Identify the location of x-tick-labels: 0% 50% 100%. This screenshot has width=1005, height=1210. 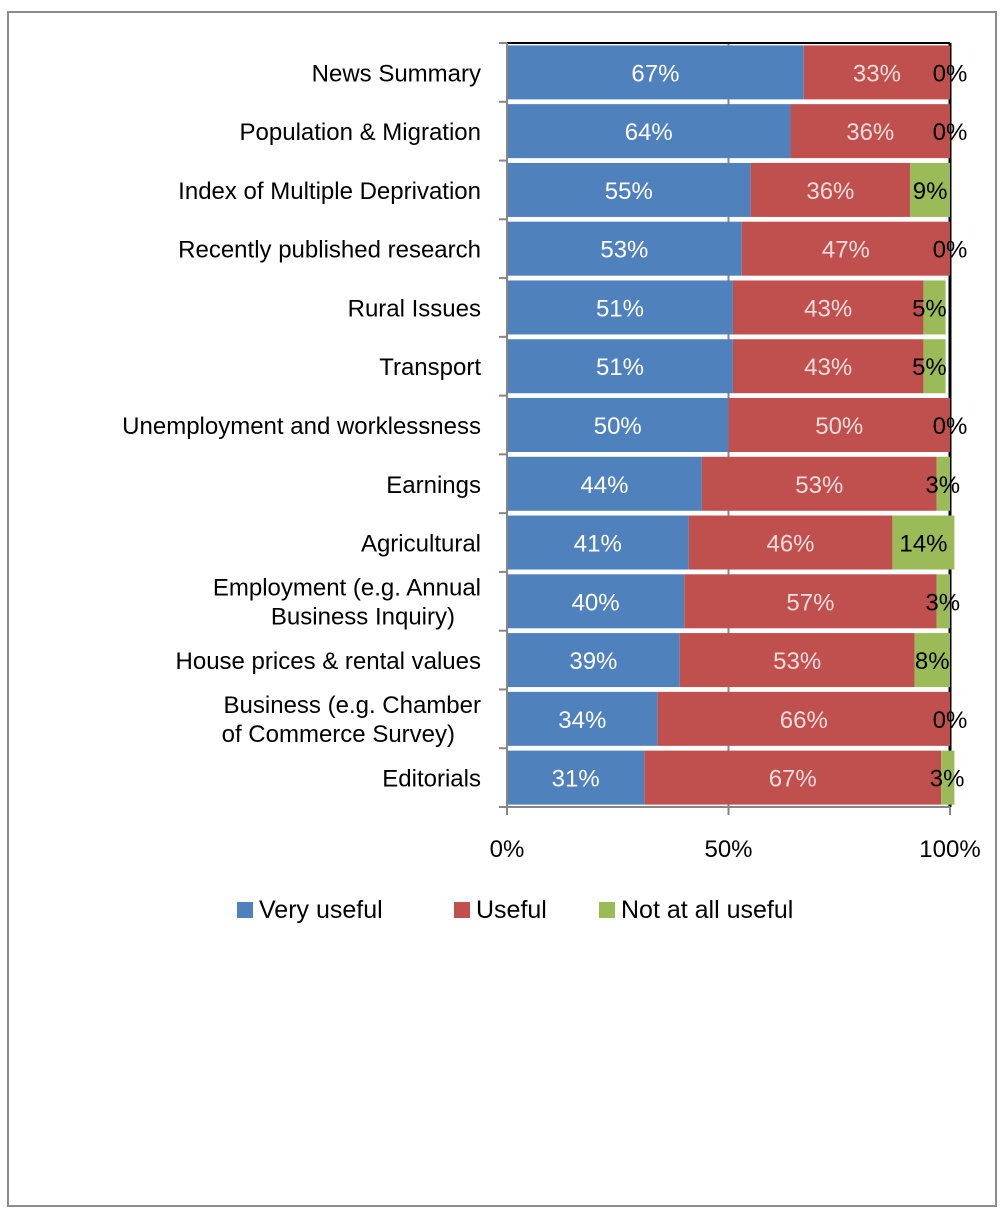
(735, 849).